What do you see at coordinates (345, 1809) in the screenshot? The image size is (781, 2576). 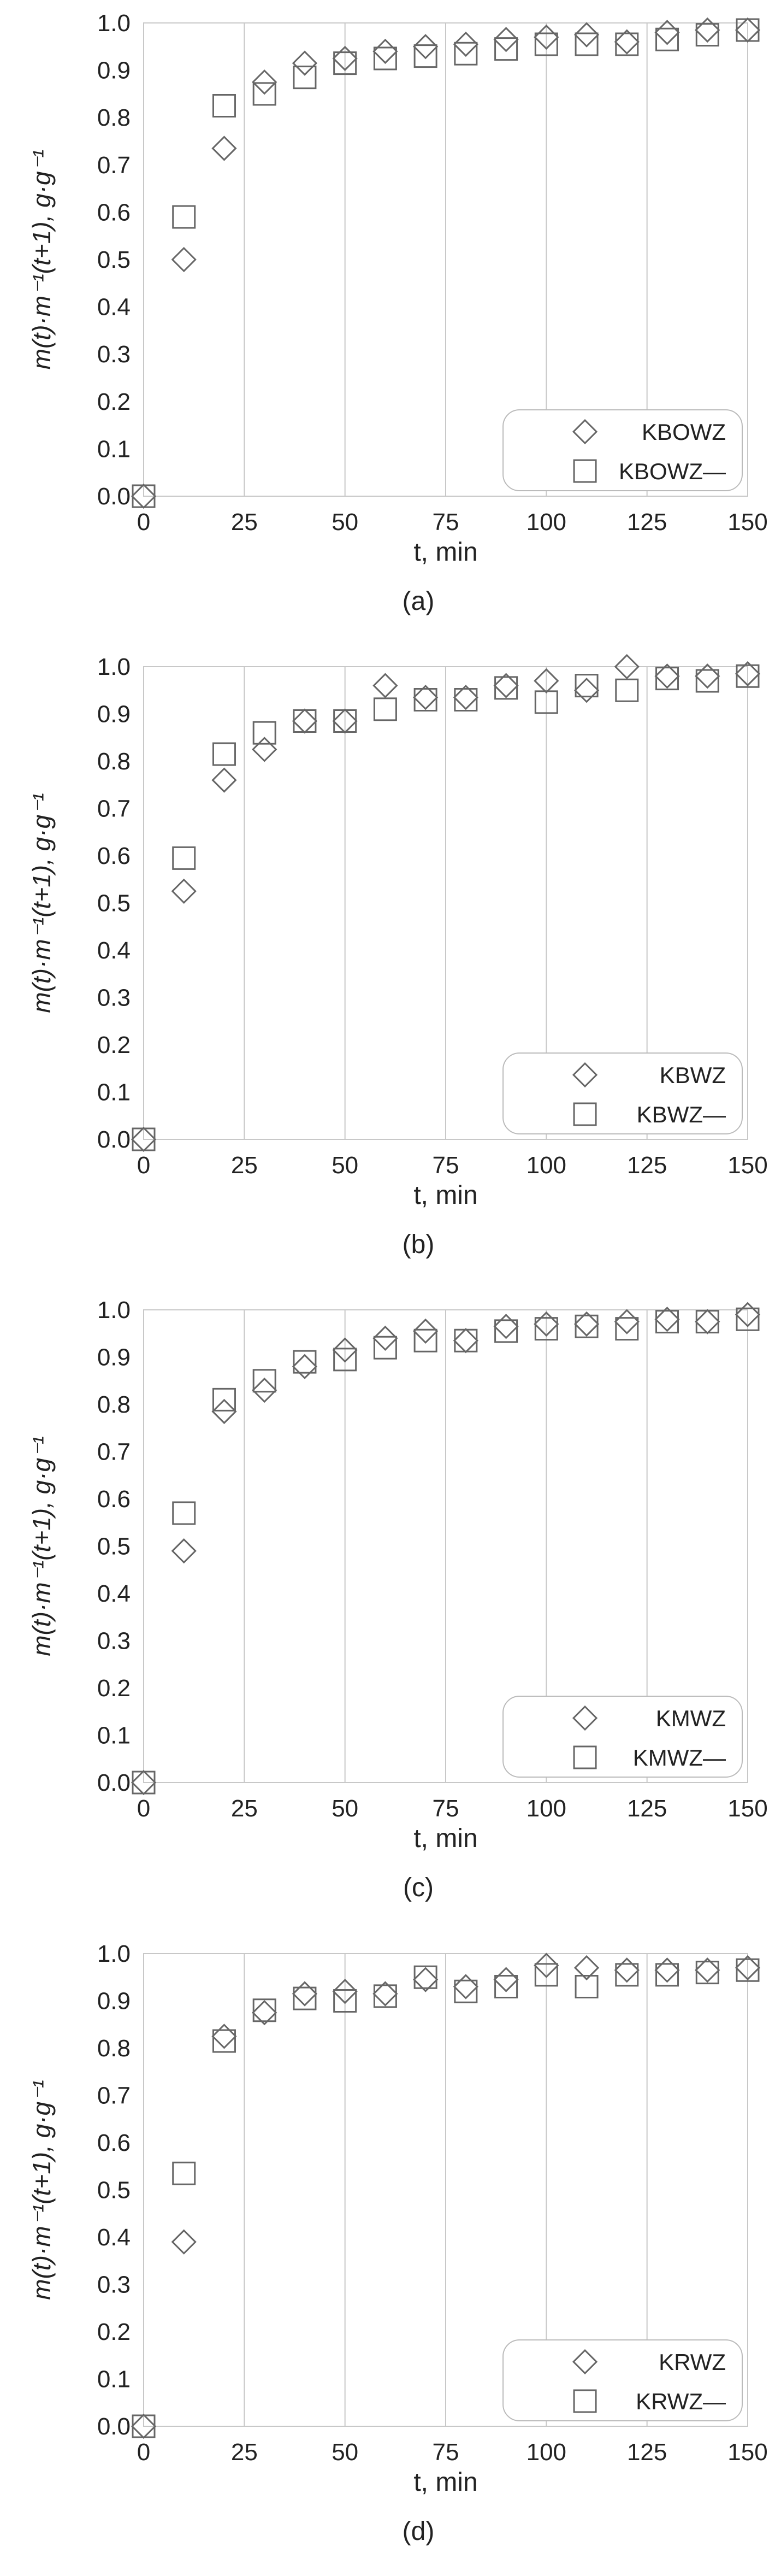 I see `x-tick-label: 50` at bounding box center [345, 1809].